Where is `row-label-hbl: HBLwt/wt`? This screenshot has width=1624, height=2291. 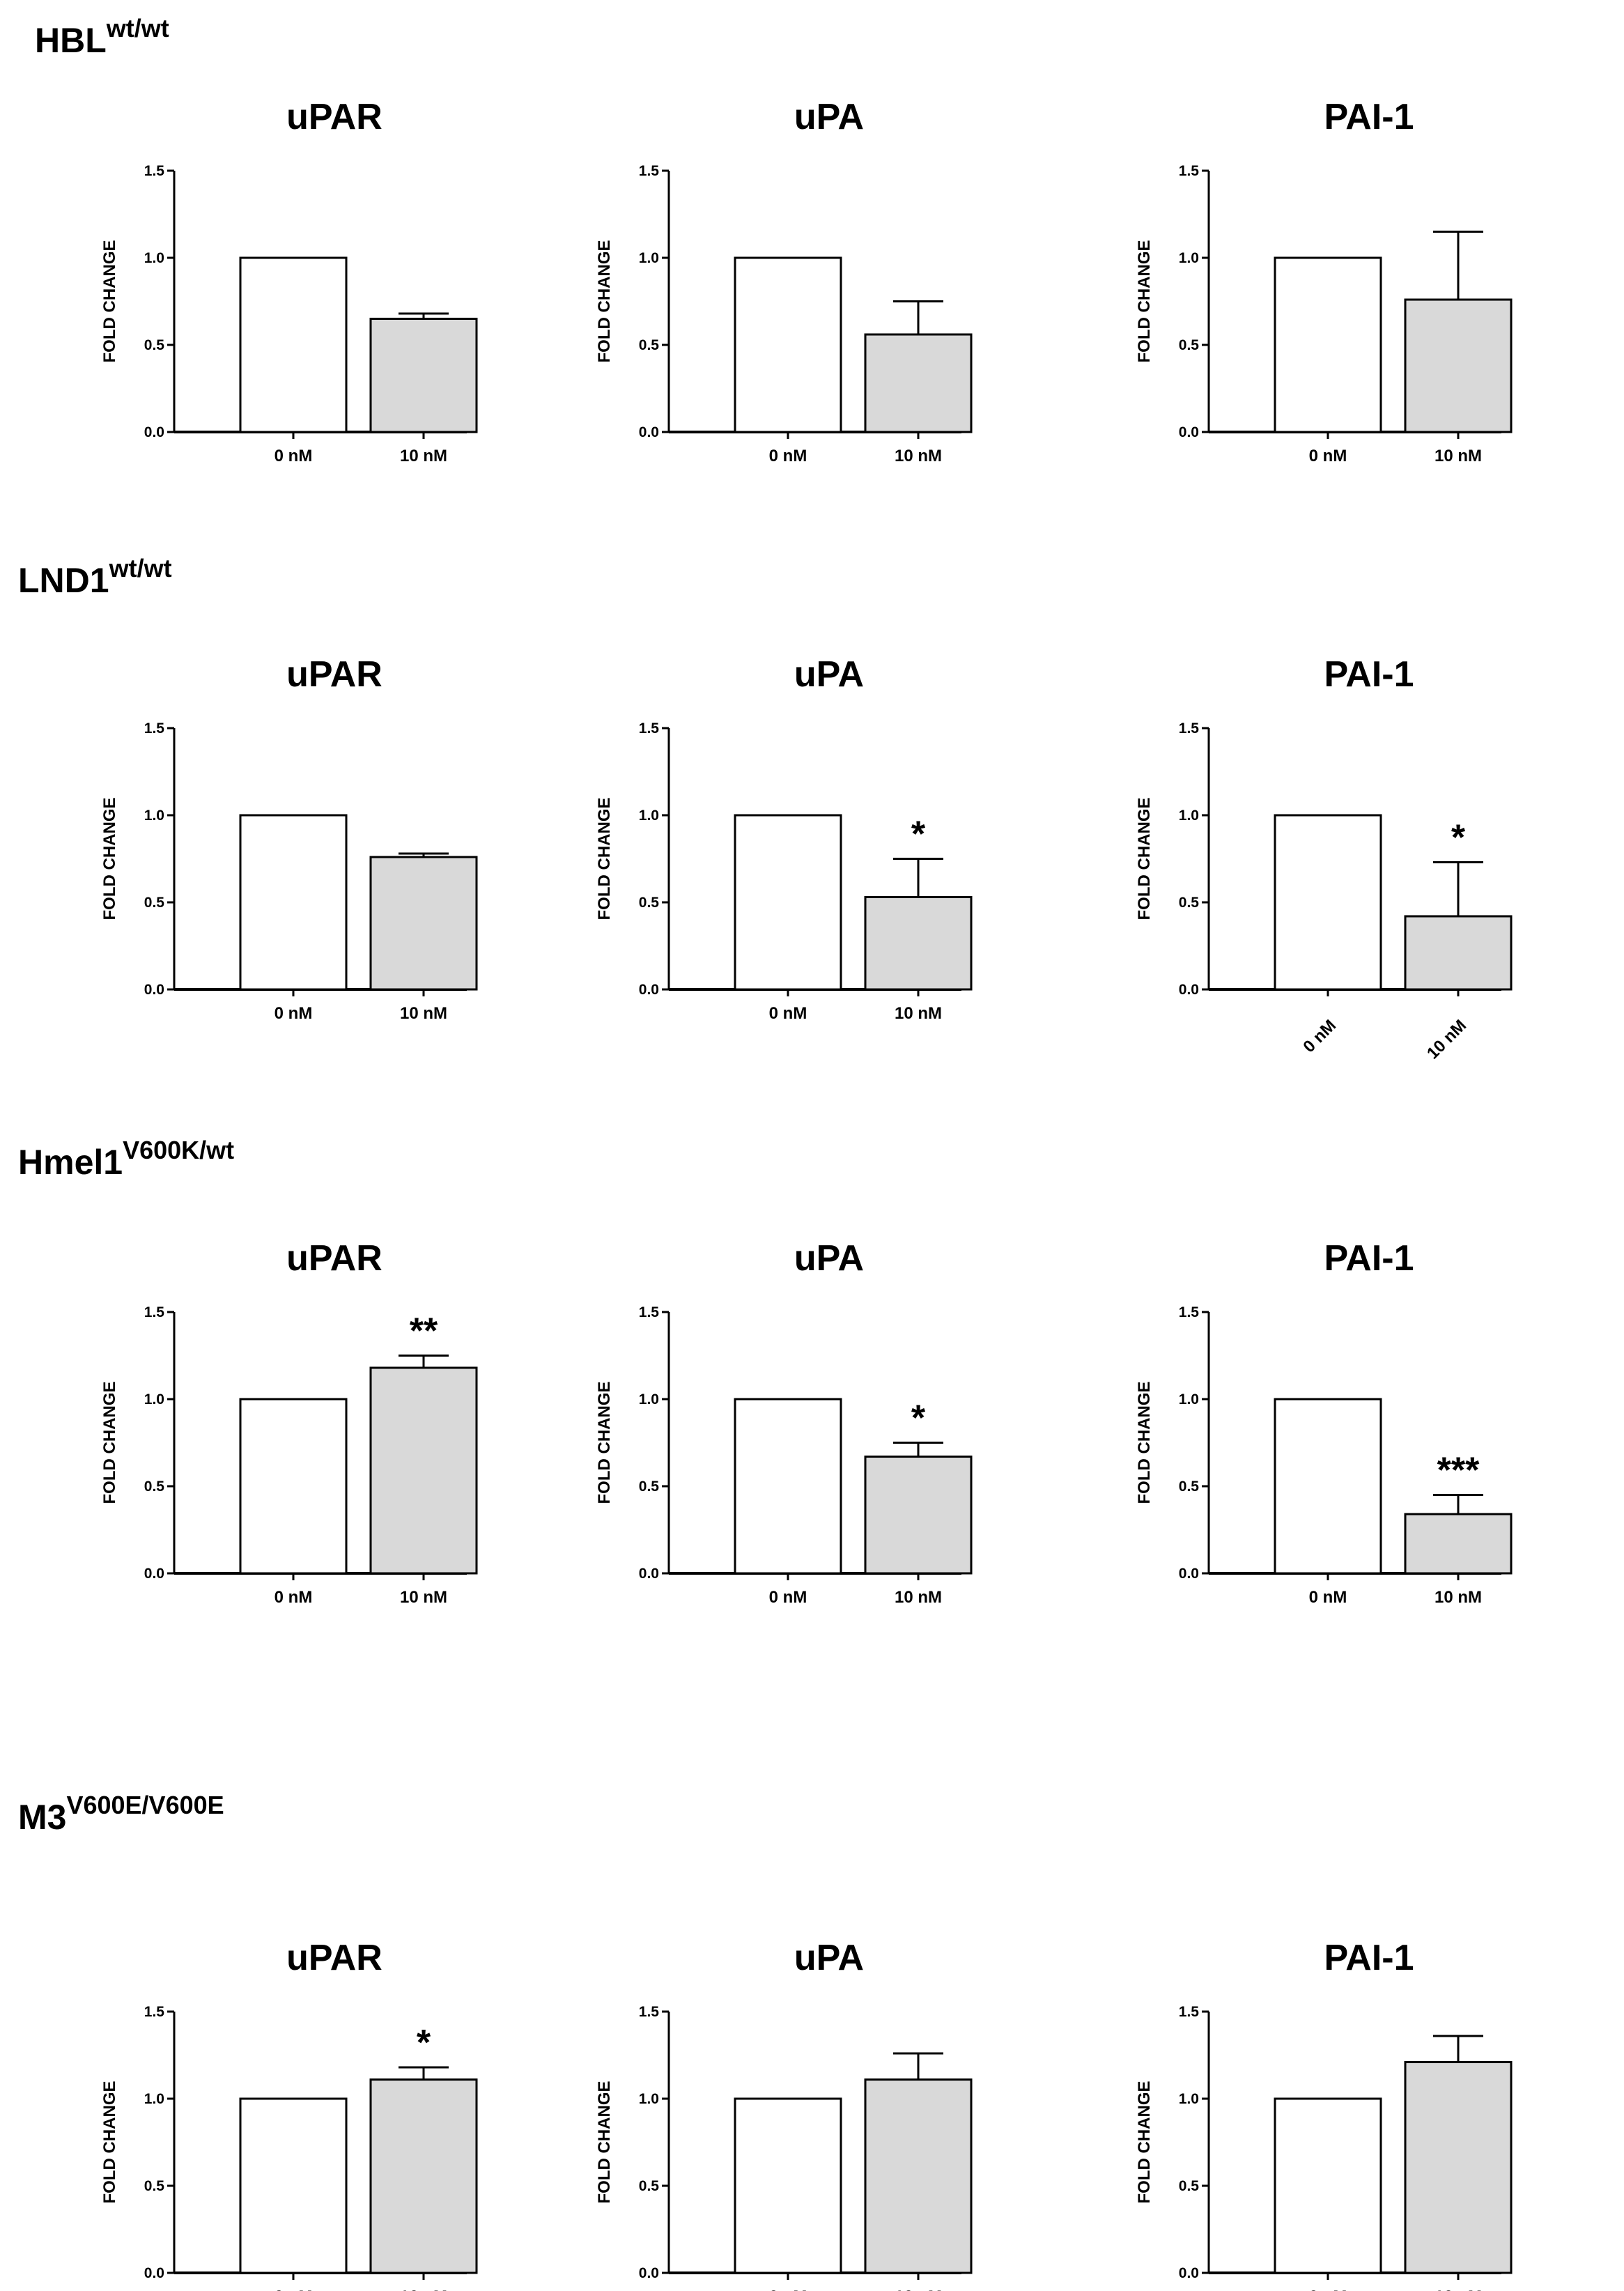
row-label-hbl: HBLwt/wt is located at coordinates (102, 37).